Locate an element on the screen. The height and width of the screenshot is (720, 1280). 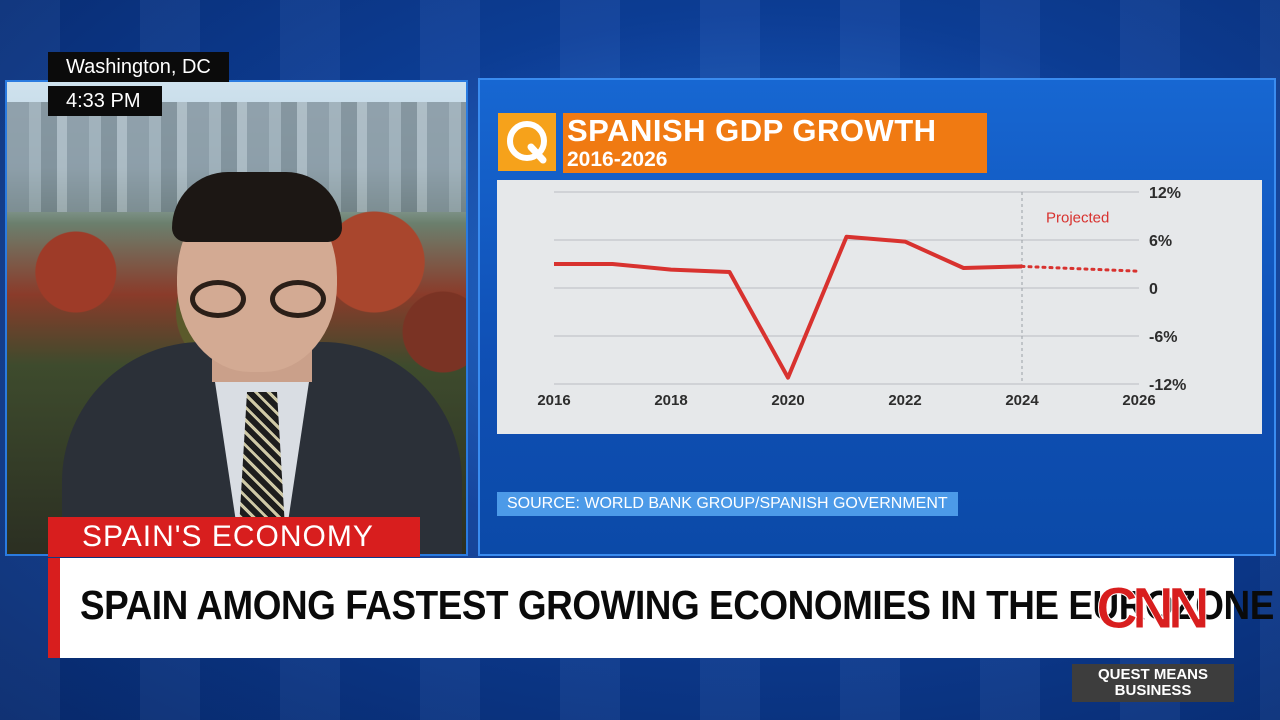
x-tick-label: 2020 is located at coordinates (787, 400).